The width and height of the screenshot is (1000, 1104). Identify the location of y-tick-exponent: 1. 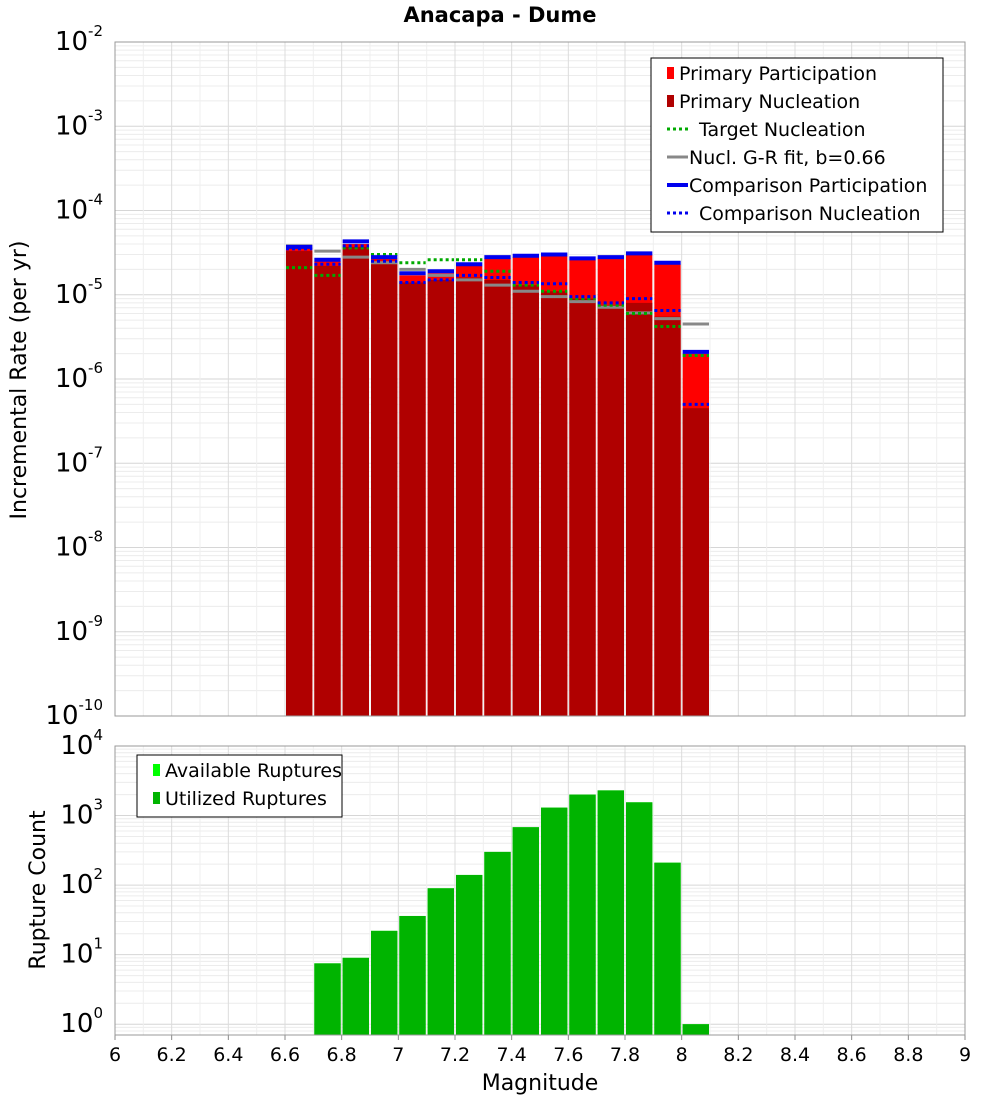
(98, 944).